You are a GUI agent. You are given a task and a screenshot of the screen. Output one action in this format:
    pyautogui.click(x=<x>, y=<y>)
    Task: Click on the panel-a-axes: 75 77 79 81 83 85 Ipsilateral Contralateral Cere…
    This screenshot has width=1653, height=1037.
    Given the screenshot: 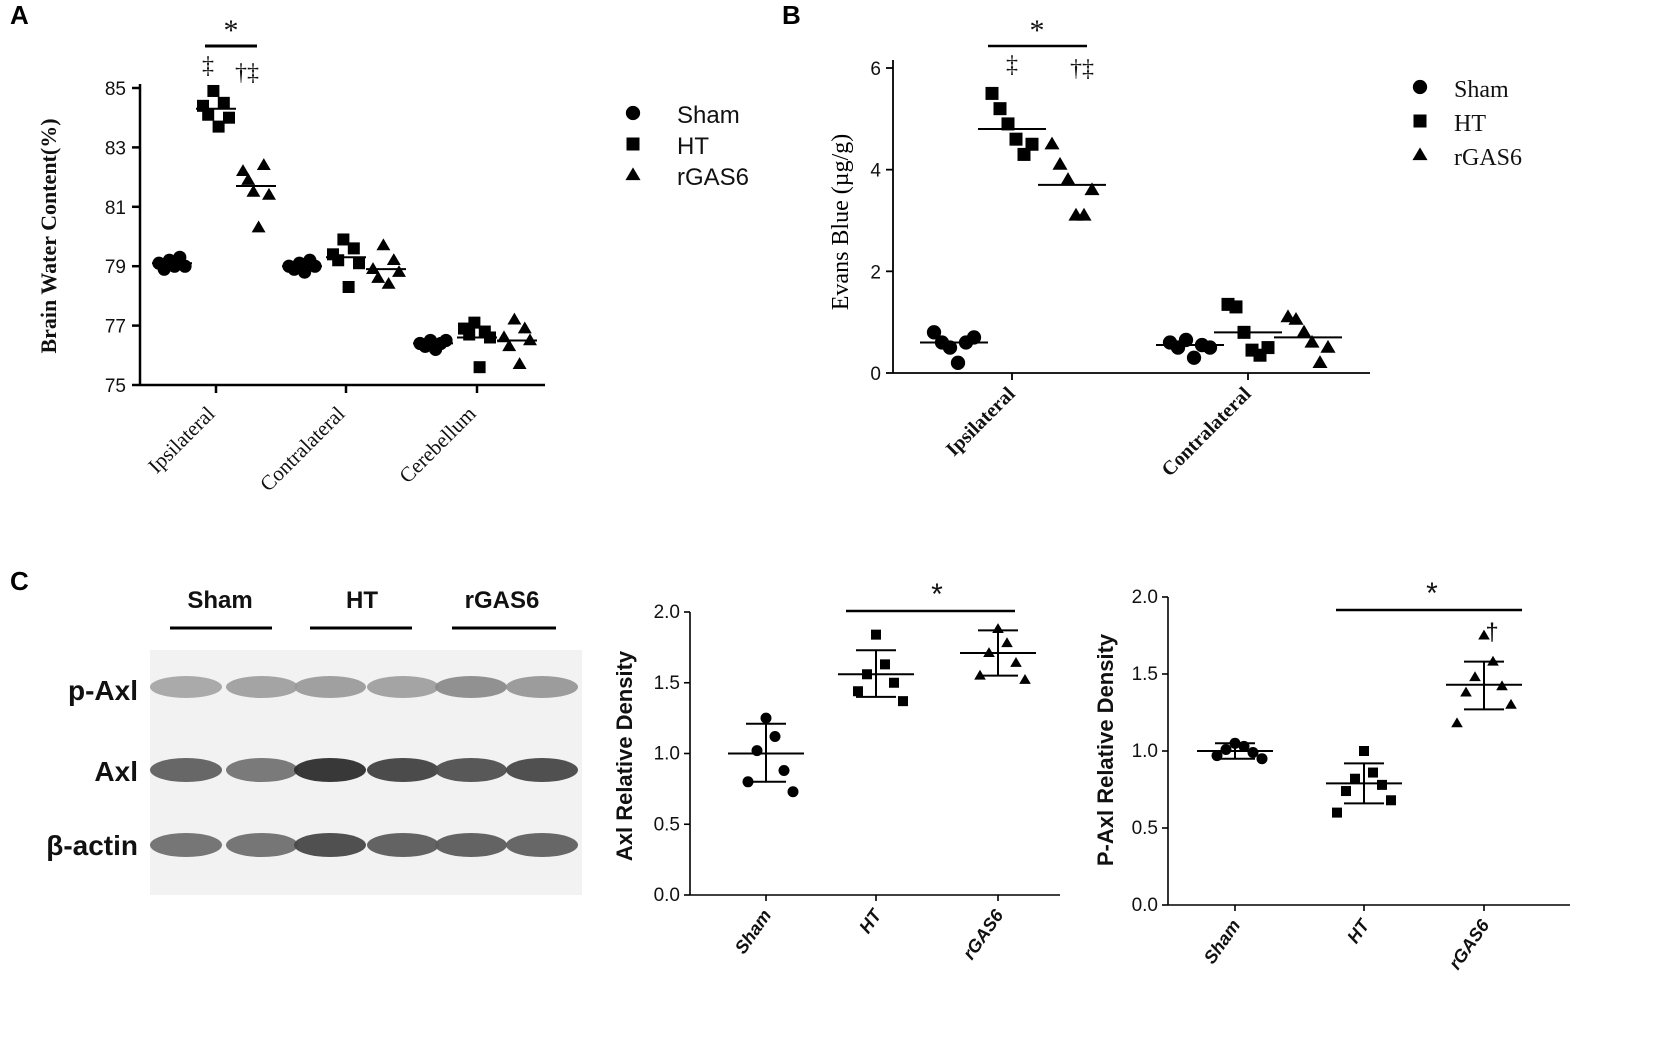 What is the action you would take?
    pyautogui.click(x=325, y=287)
    